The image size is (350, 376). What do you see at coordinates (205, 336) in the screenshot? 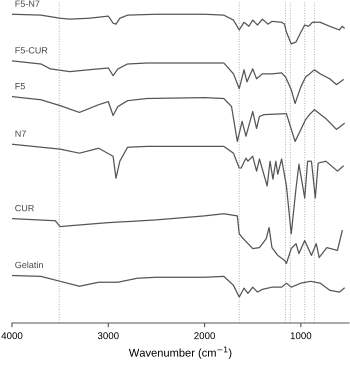
I see `x-tick-label: 2000` at bounding box center [205, 336].